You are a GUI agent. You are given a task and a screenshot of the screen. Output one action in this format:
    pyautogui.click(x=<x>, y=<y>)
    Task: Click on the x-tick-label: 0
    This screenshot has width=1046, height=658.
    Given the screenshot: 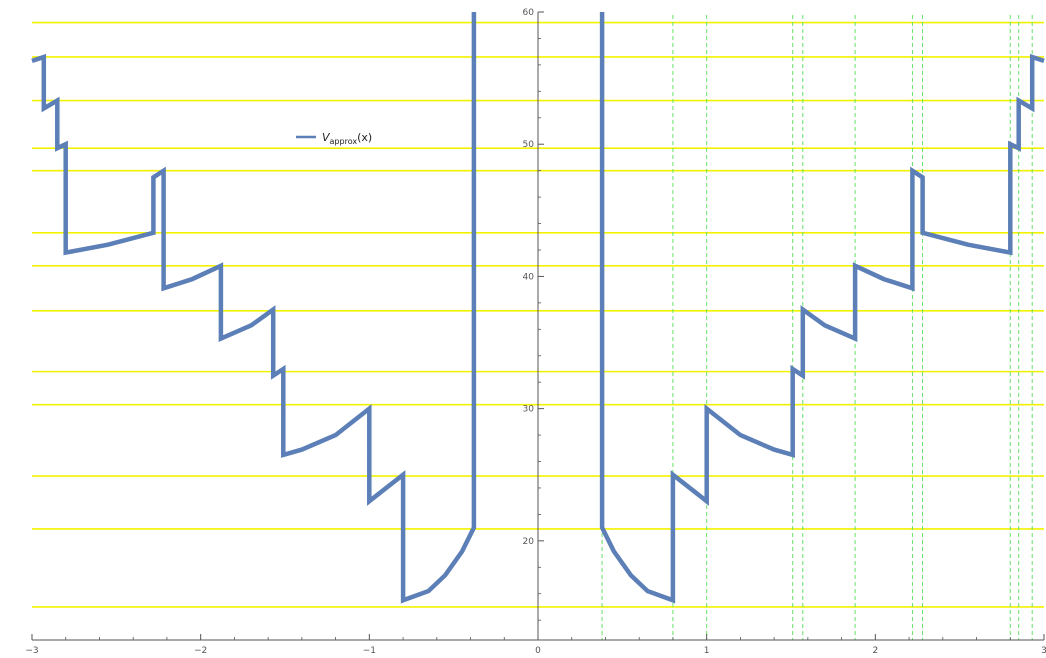 What is the action you would take?
    pyautogui.click(x=538, y=651)
    